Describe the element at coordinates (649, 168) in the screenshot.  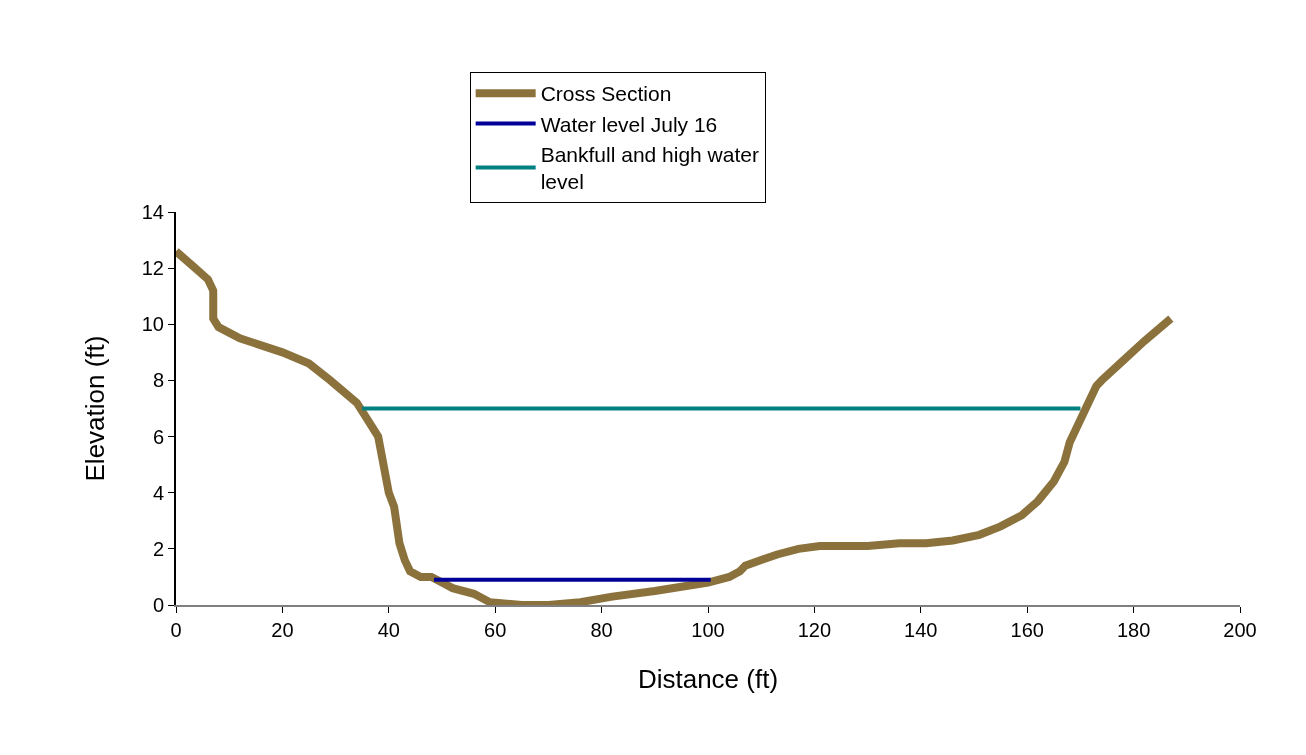
I see `legend-label: Bankfull and high water level` at that location.